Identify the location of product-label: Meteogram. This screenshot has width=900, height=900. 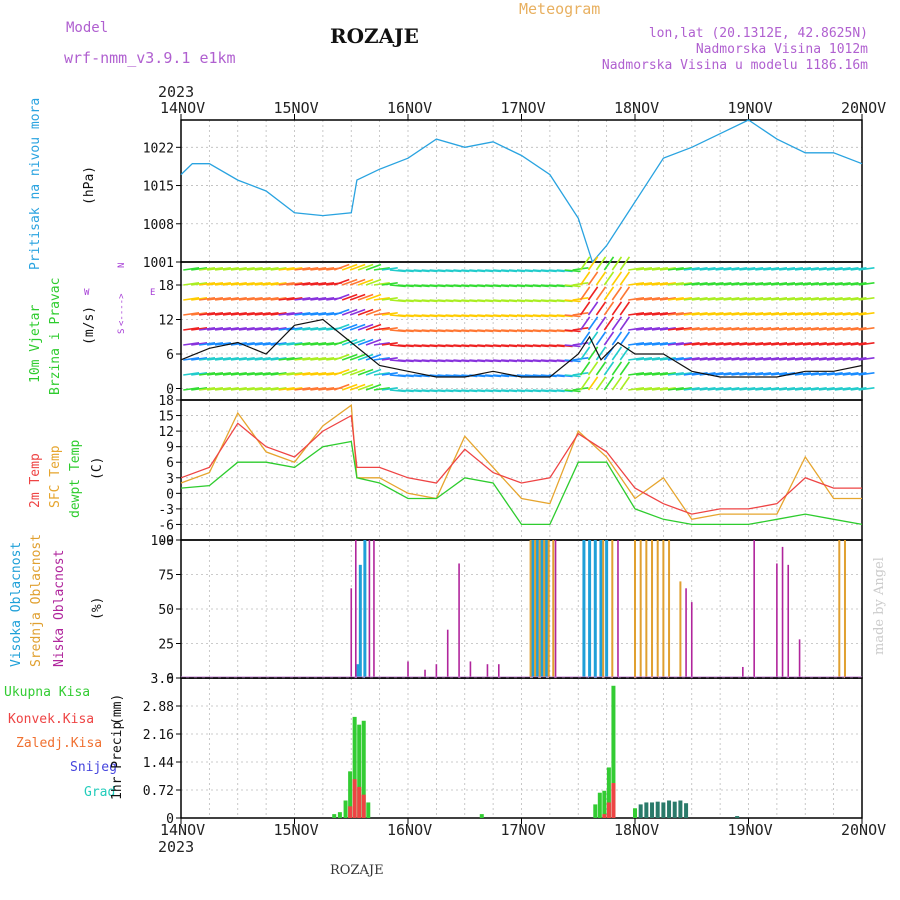
(560, 9).